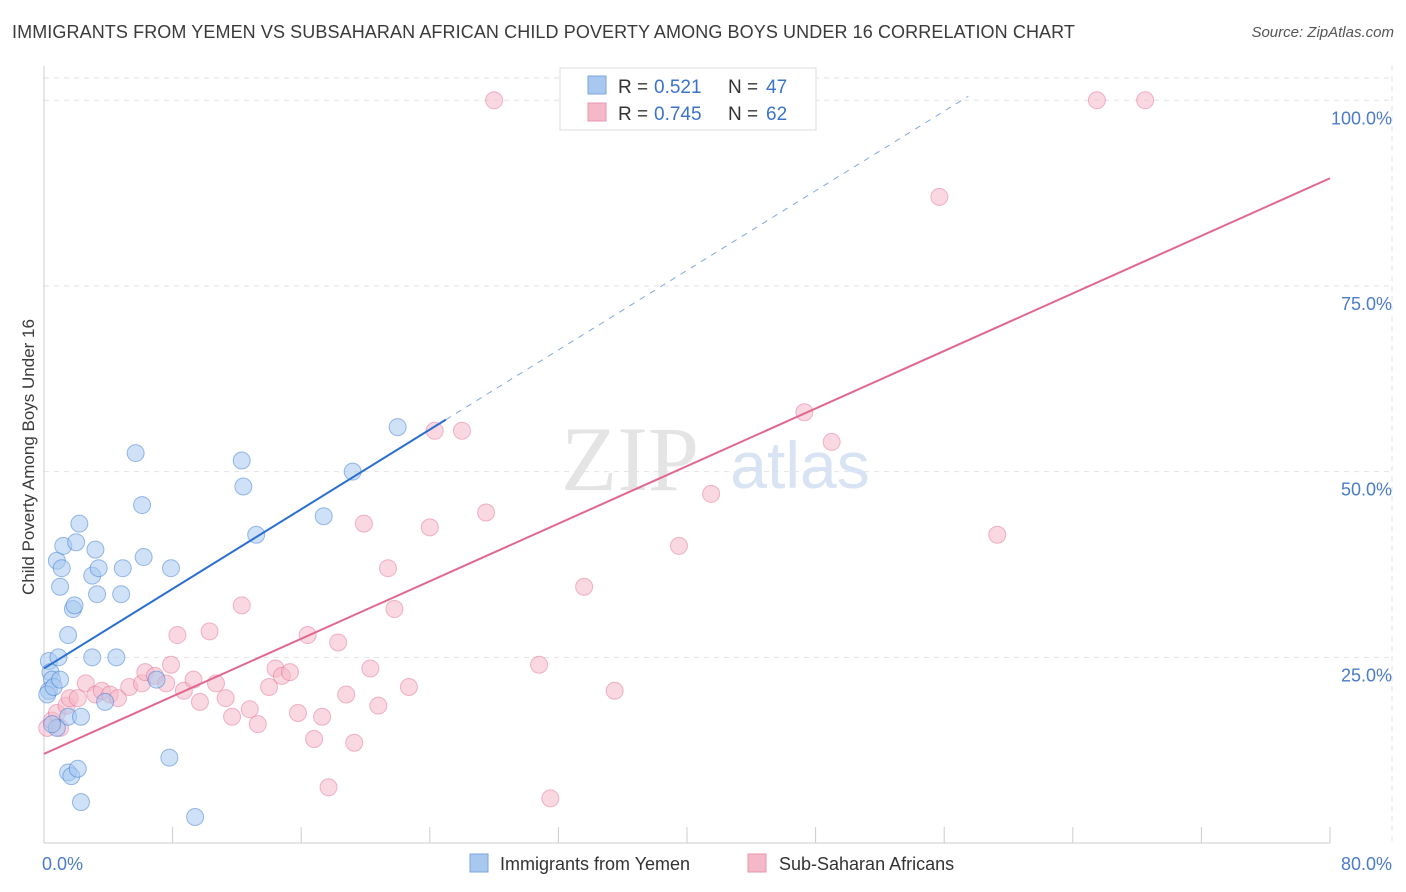  I want to click on legend-r-label-2: R =, so click(633, 114).